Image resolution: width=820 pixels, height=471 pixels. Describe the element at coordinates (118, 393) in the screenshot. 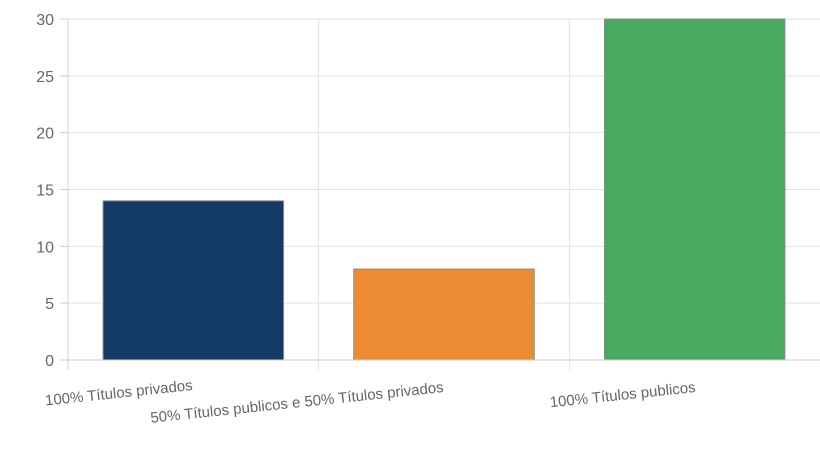

I see `x-tick-label-0: 100% Títulos privados` at that location.